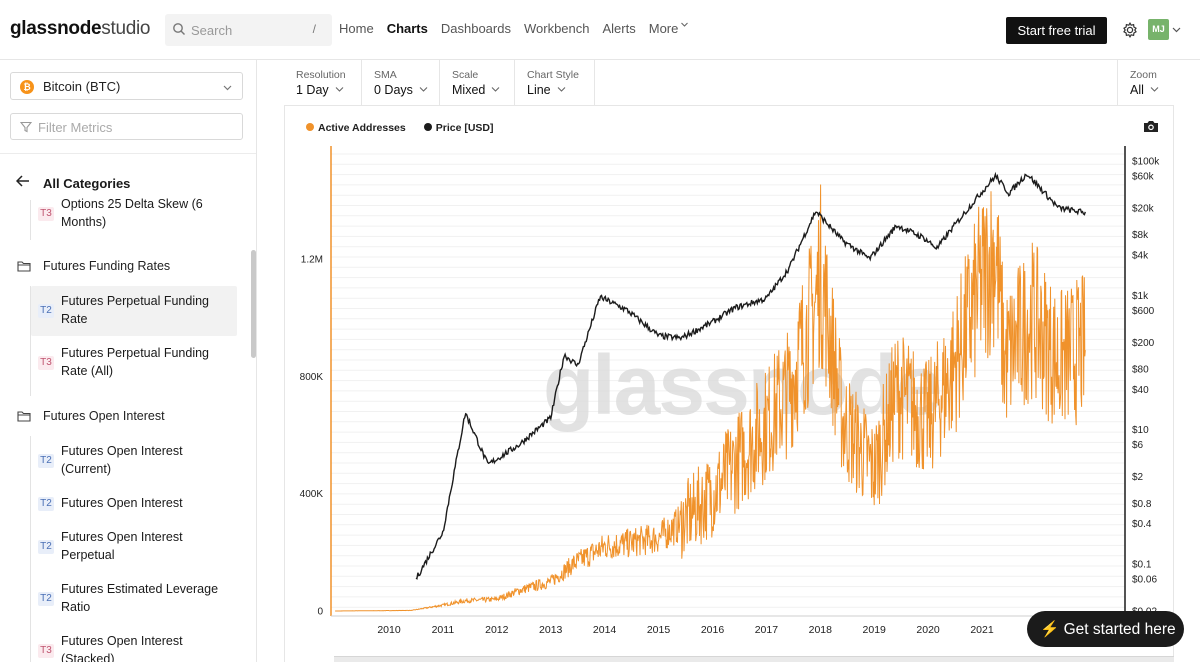 The image size is (1200, 662). Describe the element at coordinates (1140, 430) in the screenshot. I see `y-right-tick-label: $10` at that location.